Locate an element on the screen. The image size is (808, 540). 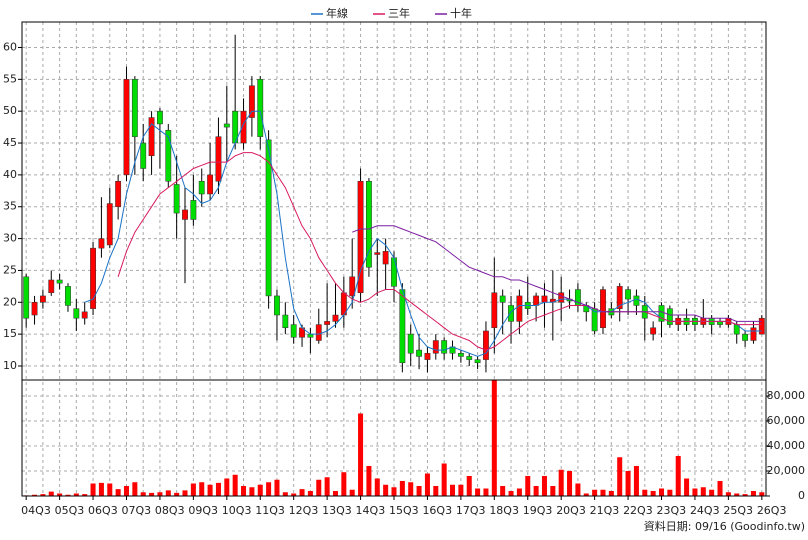
x-tick-label: 16Q3 is located at coordinates (437, 510).